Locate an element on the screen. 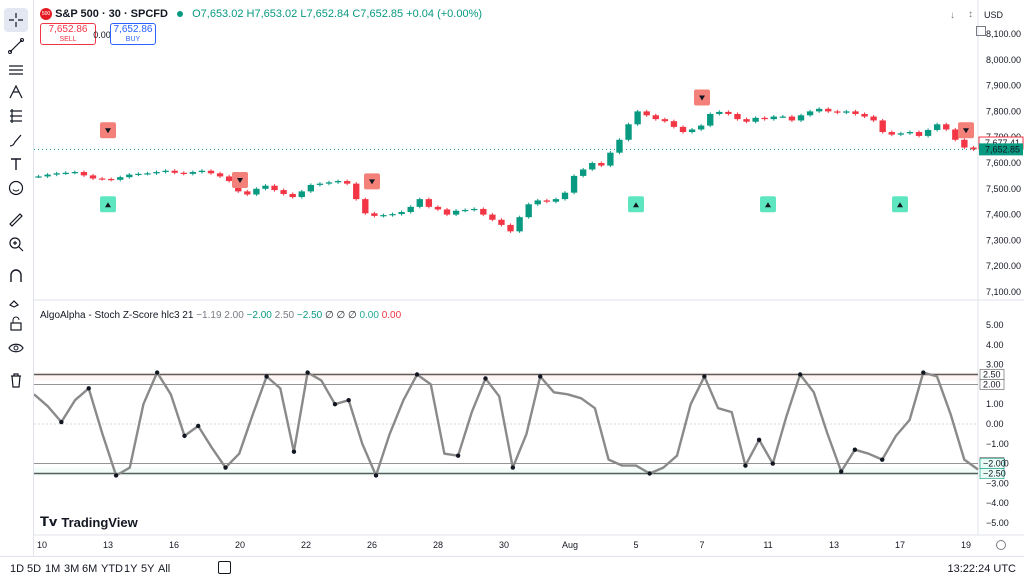 Image resolution: width=1024 pixels, height=580 pixels. timeframe-ytd: YTD is located at coordinates (112, 569).